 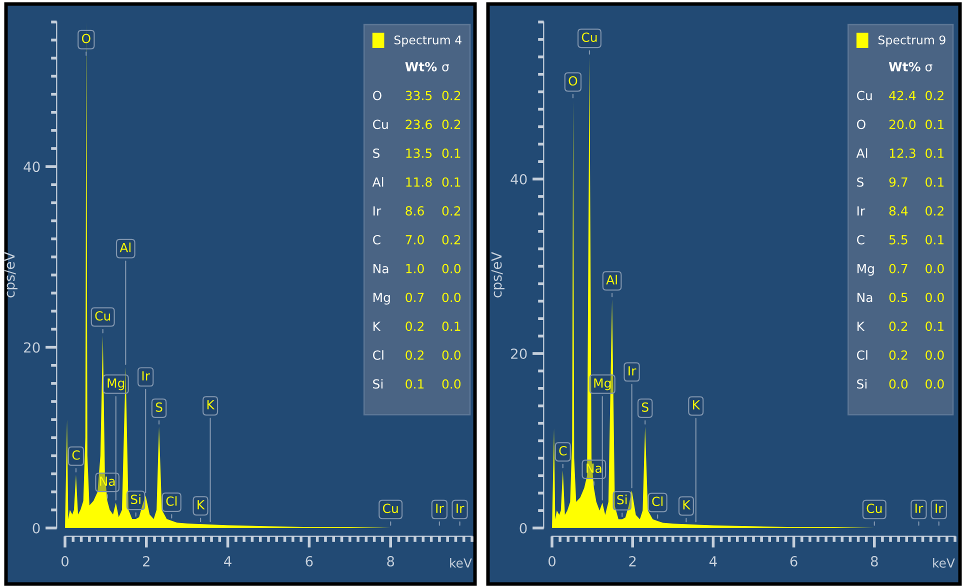 What do you see at coordinates (900, 153) in the screenshot?
I see `text: Al 12.3 0.1` at bounding box center [900, 153].